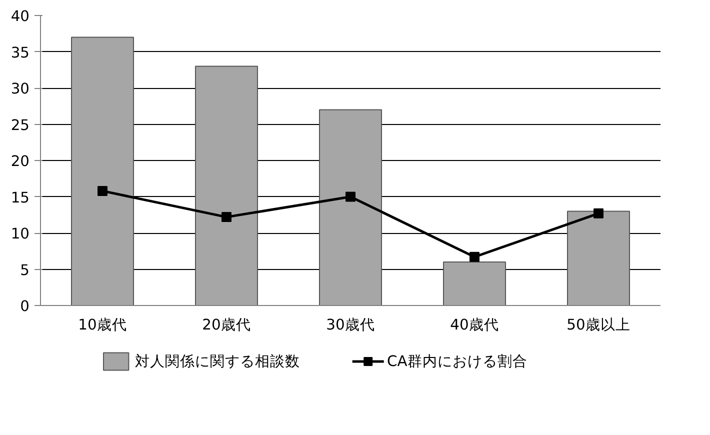 The height and width of the screenshot is (435, 710). Describe the element at coordinates (217, 361) in the screenshot. I see `legend-label: 対人関係に関する相談数` at that location.